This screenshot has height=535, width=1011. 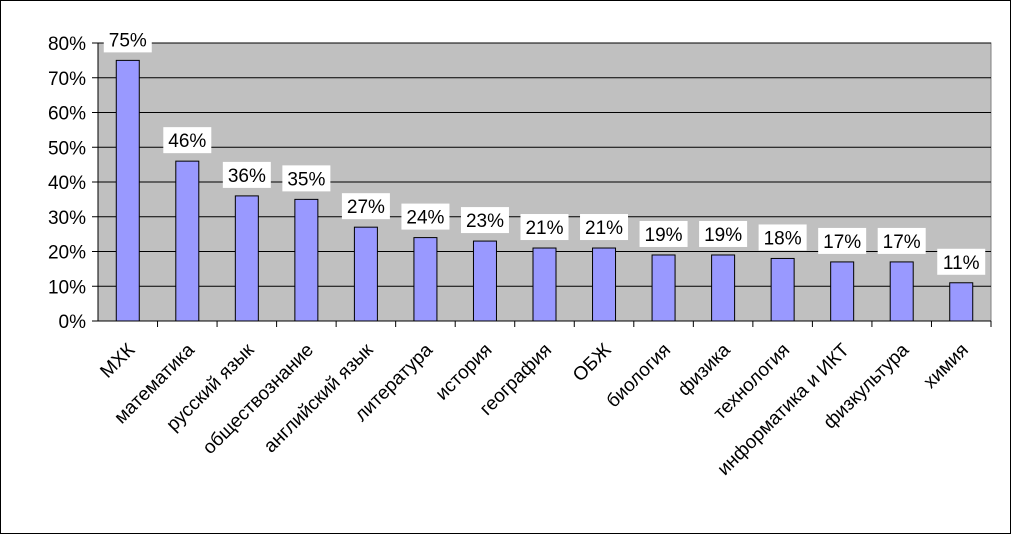 What do you see at coordinates (592, 362) in the screenshot?
I see `category-label: ОБЖ` at bounding box center [592, 362].